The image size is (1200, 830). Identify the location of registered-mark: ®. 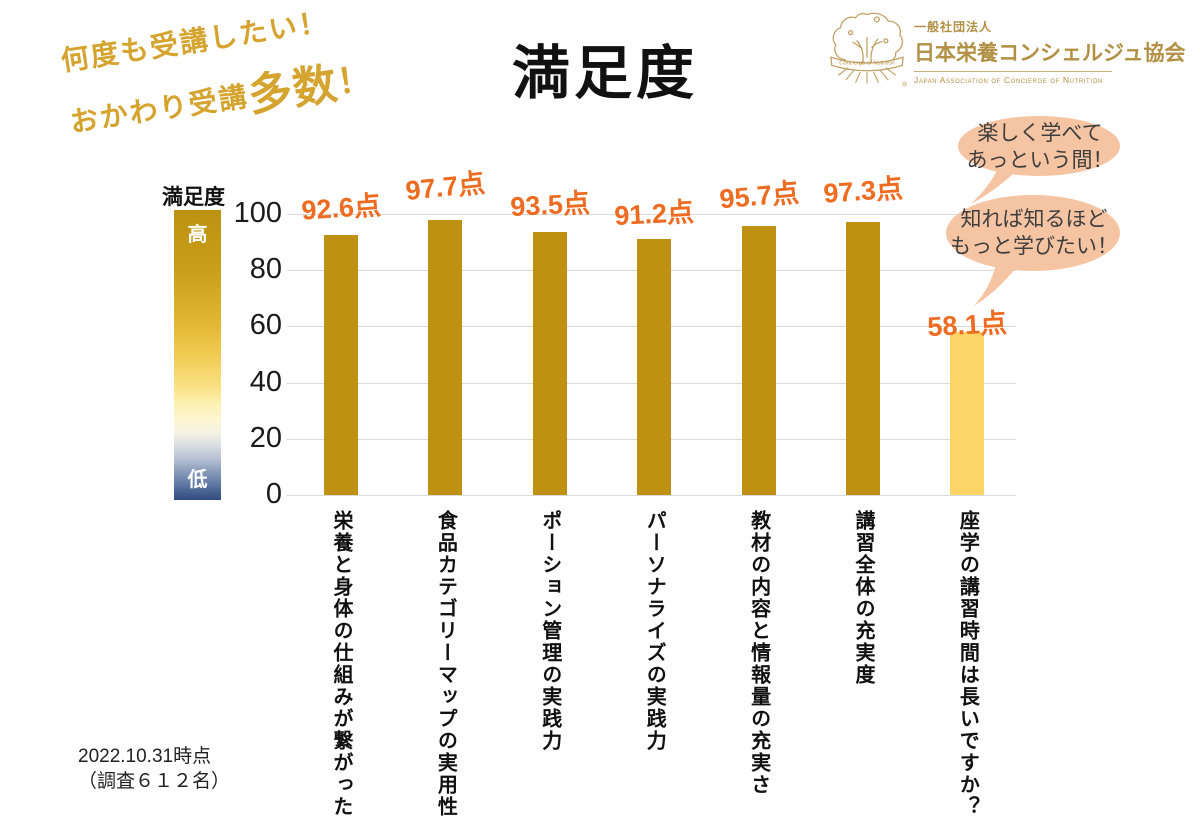
(904, 85).